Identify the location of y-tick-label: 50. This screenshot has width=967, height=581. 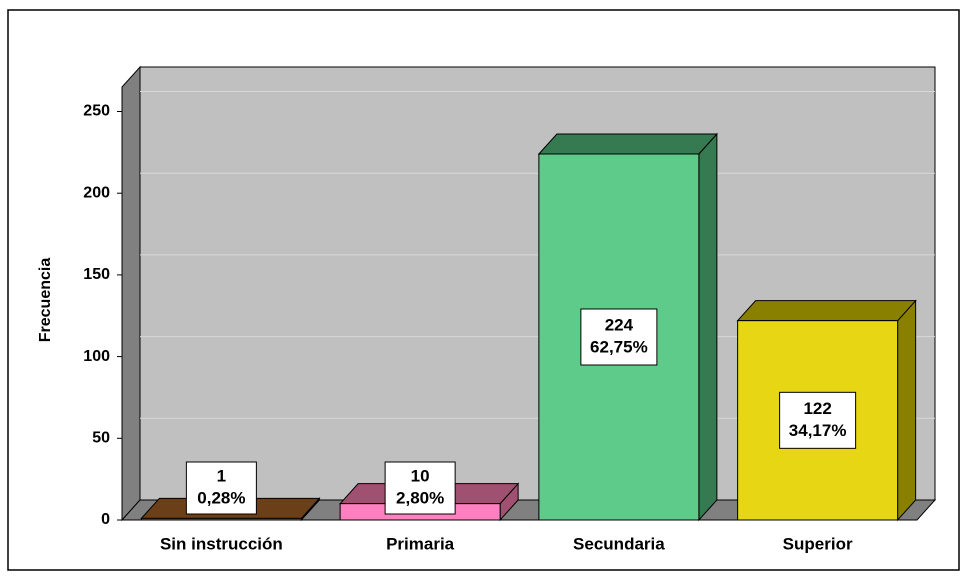
(101, 438).